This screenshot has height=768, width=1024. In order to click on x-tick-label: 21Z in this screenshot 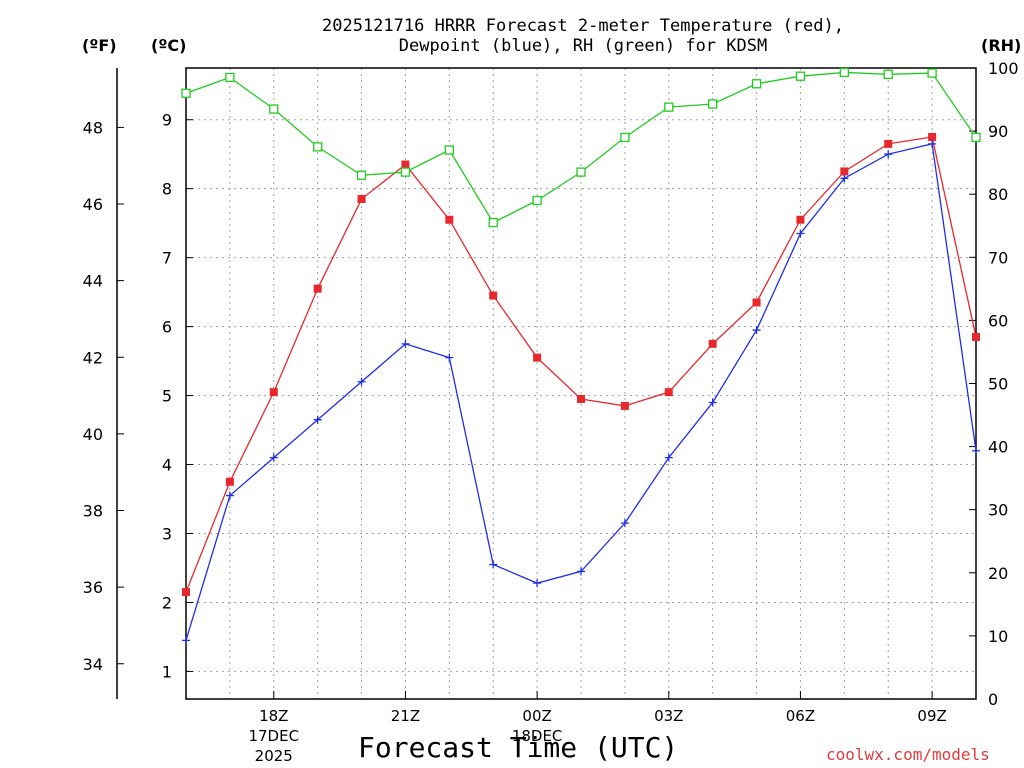, I will do `click(405, 716)`.